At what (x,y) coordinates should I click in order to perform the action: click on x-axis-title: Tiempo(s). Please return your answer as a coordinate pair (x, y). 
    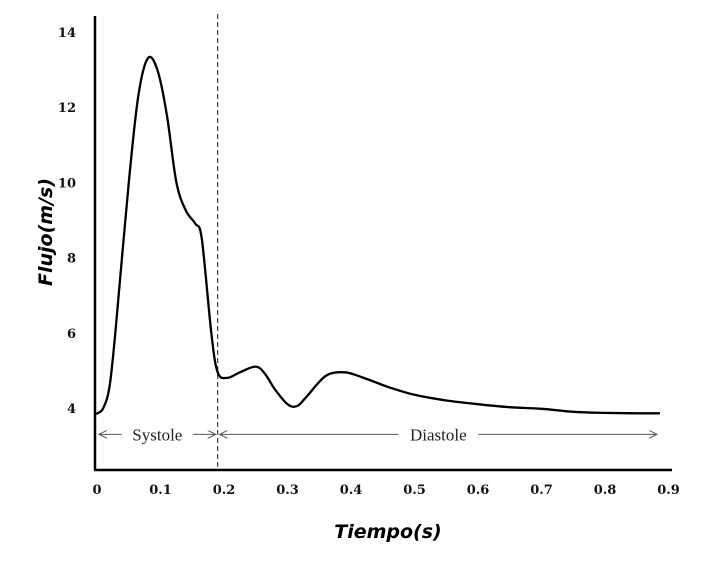
    Looking at the image, I should click on (388, 532).